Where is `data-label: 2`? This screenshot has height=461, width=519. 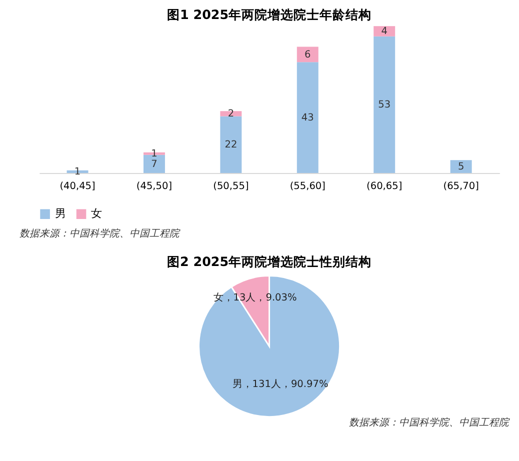 data-label: 2 is located at coordinates (231, 114).